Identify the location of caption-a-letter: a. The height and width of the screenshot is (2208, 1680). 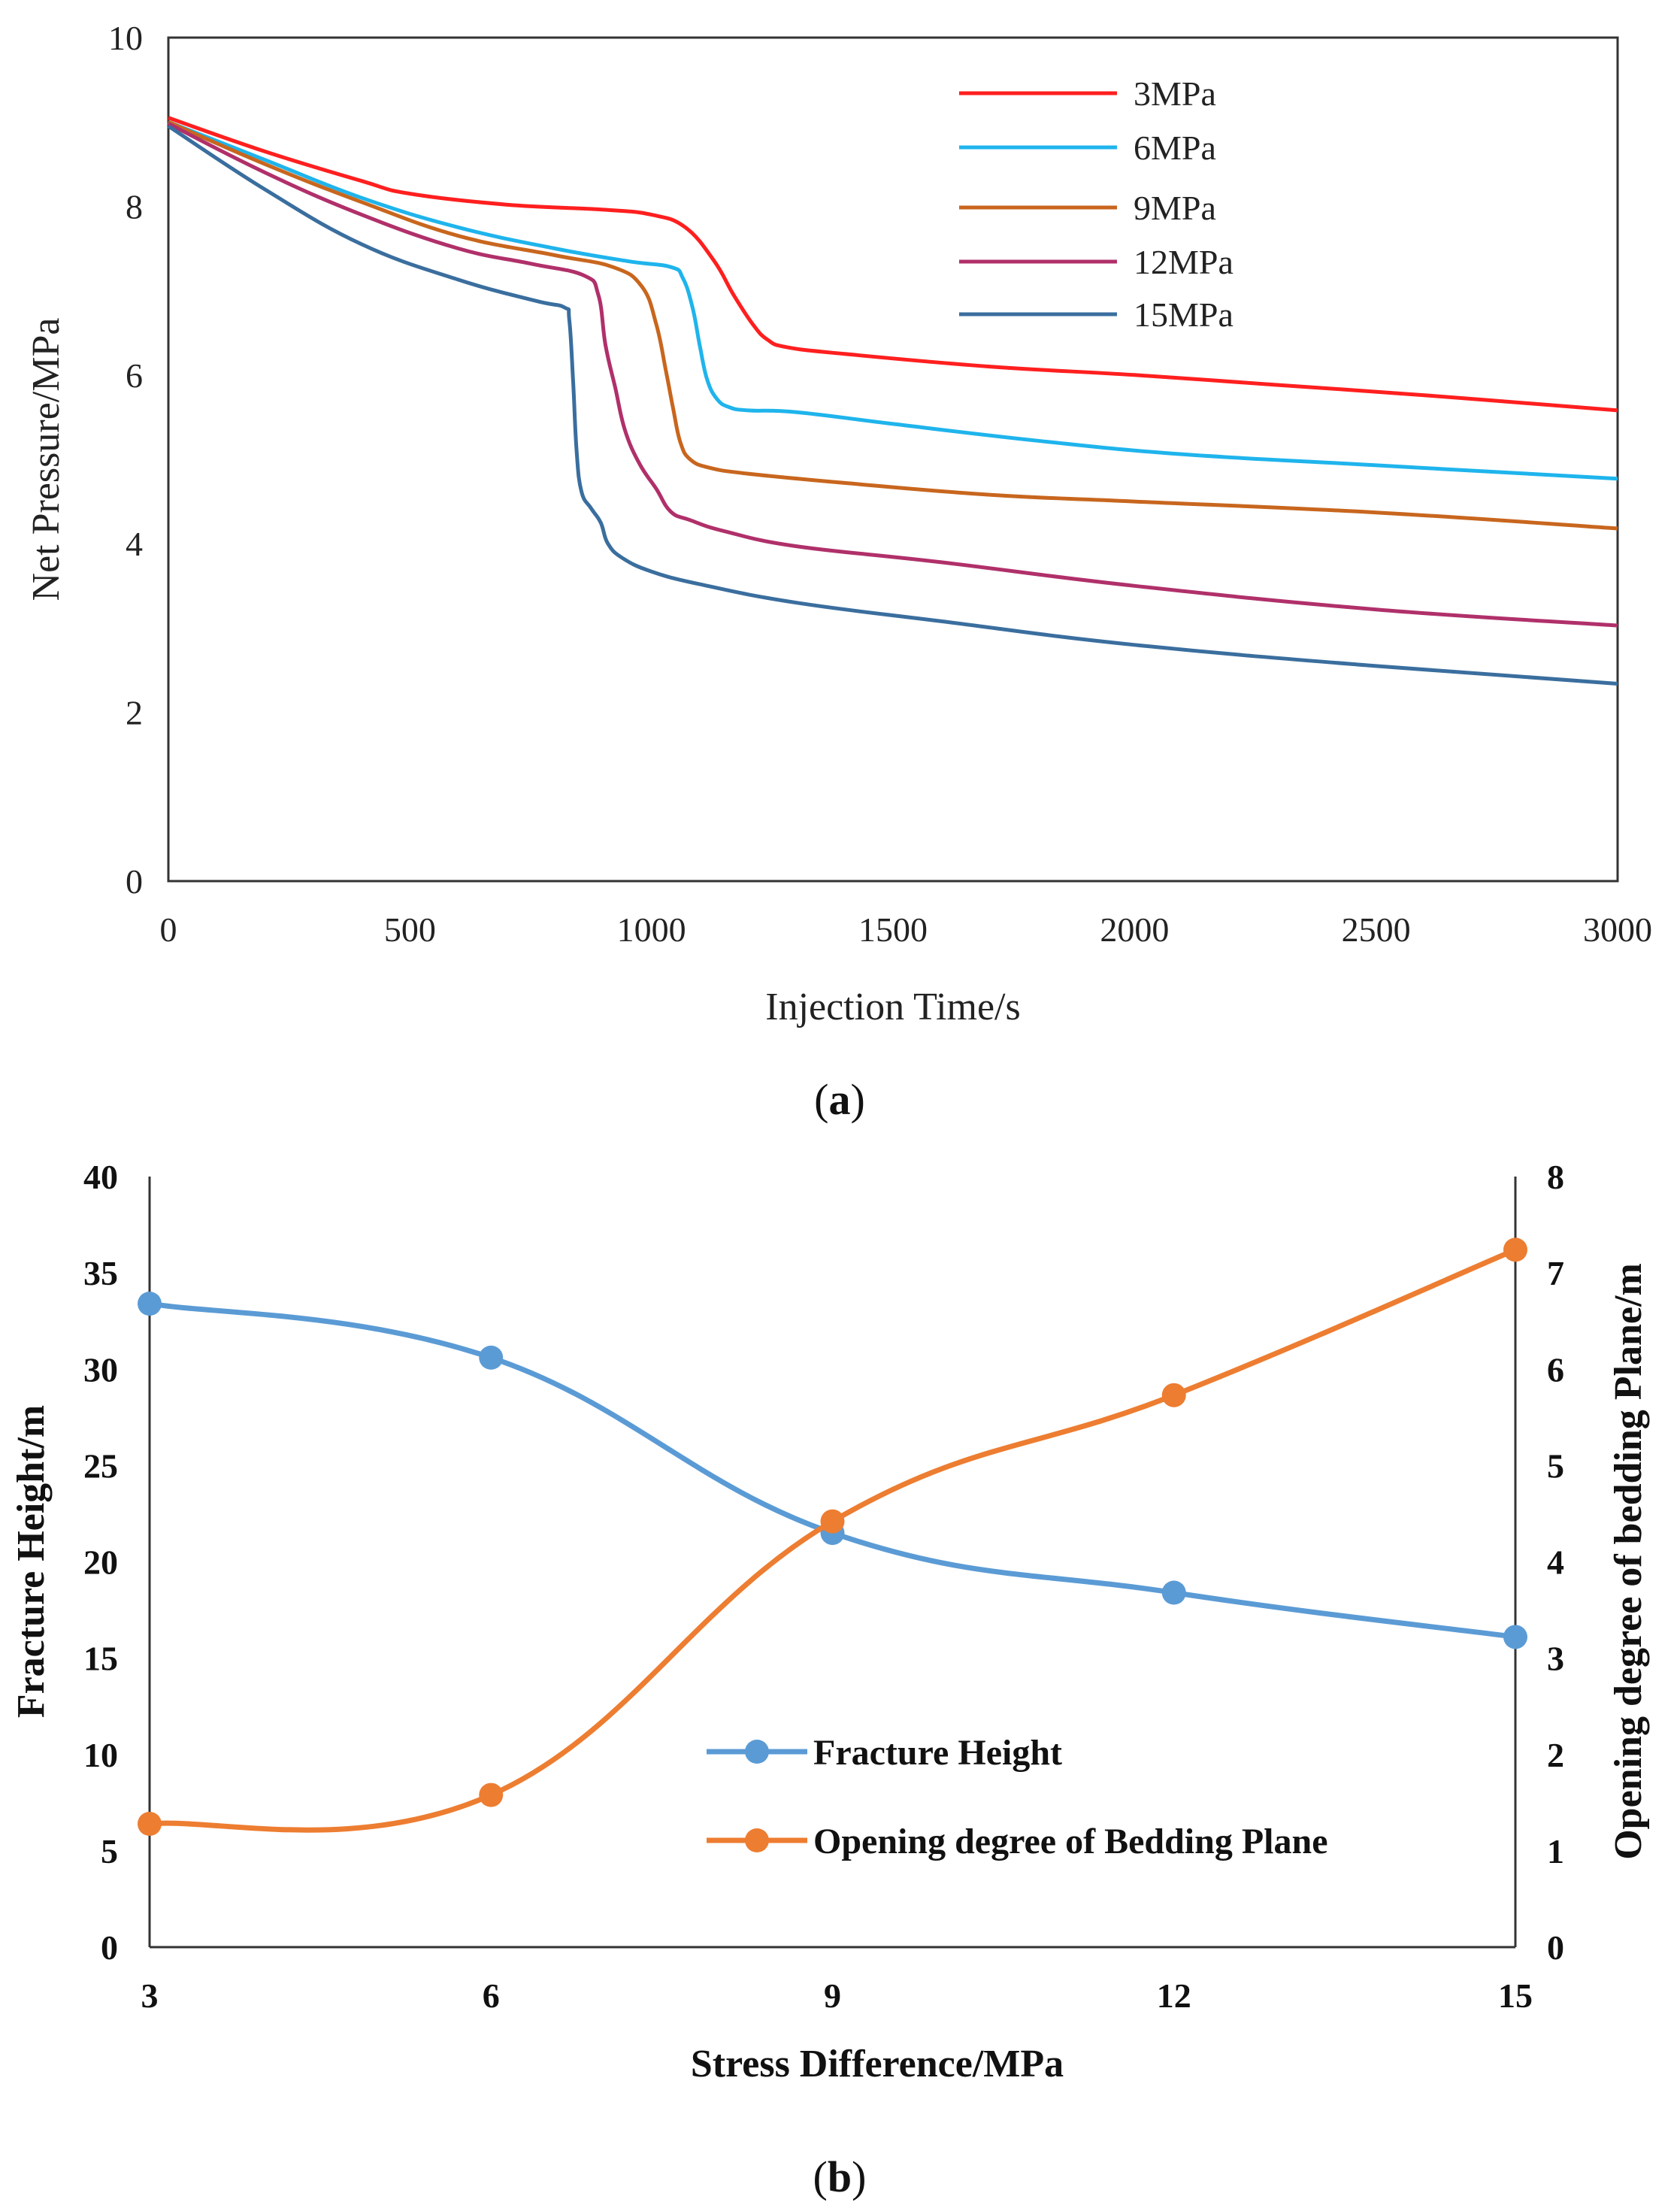
(840, 1100).